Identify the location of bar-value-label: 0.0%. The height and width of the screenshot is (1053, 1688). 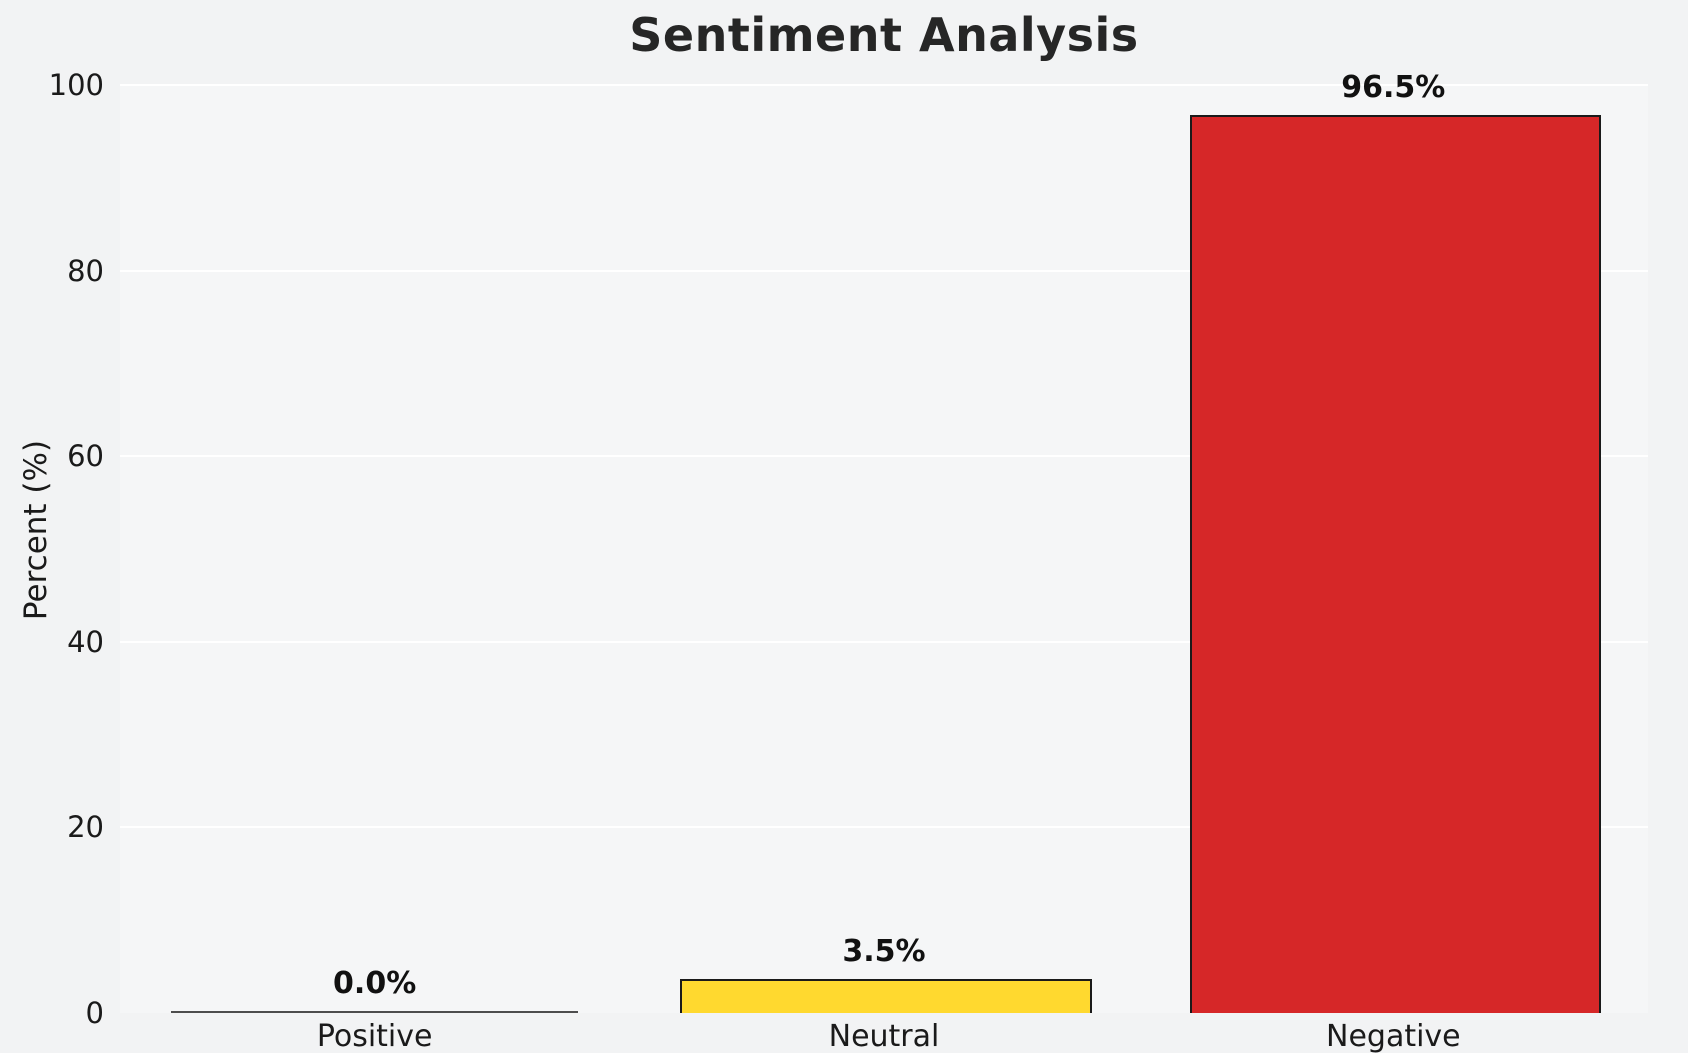
(375, 983).